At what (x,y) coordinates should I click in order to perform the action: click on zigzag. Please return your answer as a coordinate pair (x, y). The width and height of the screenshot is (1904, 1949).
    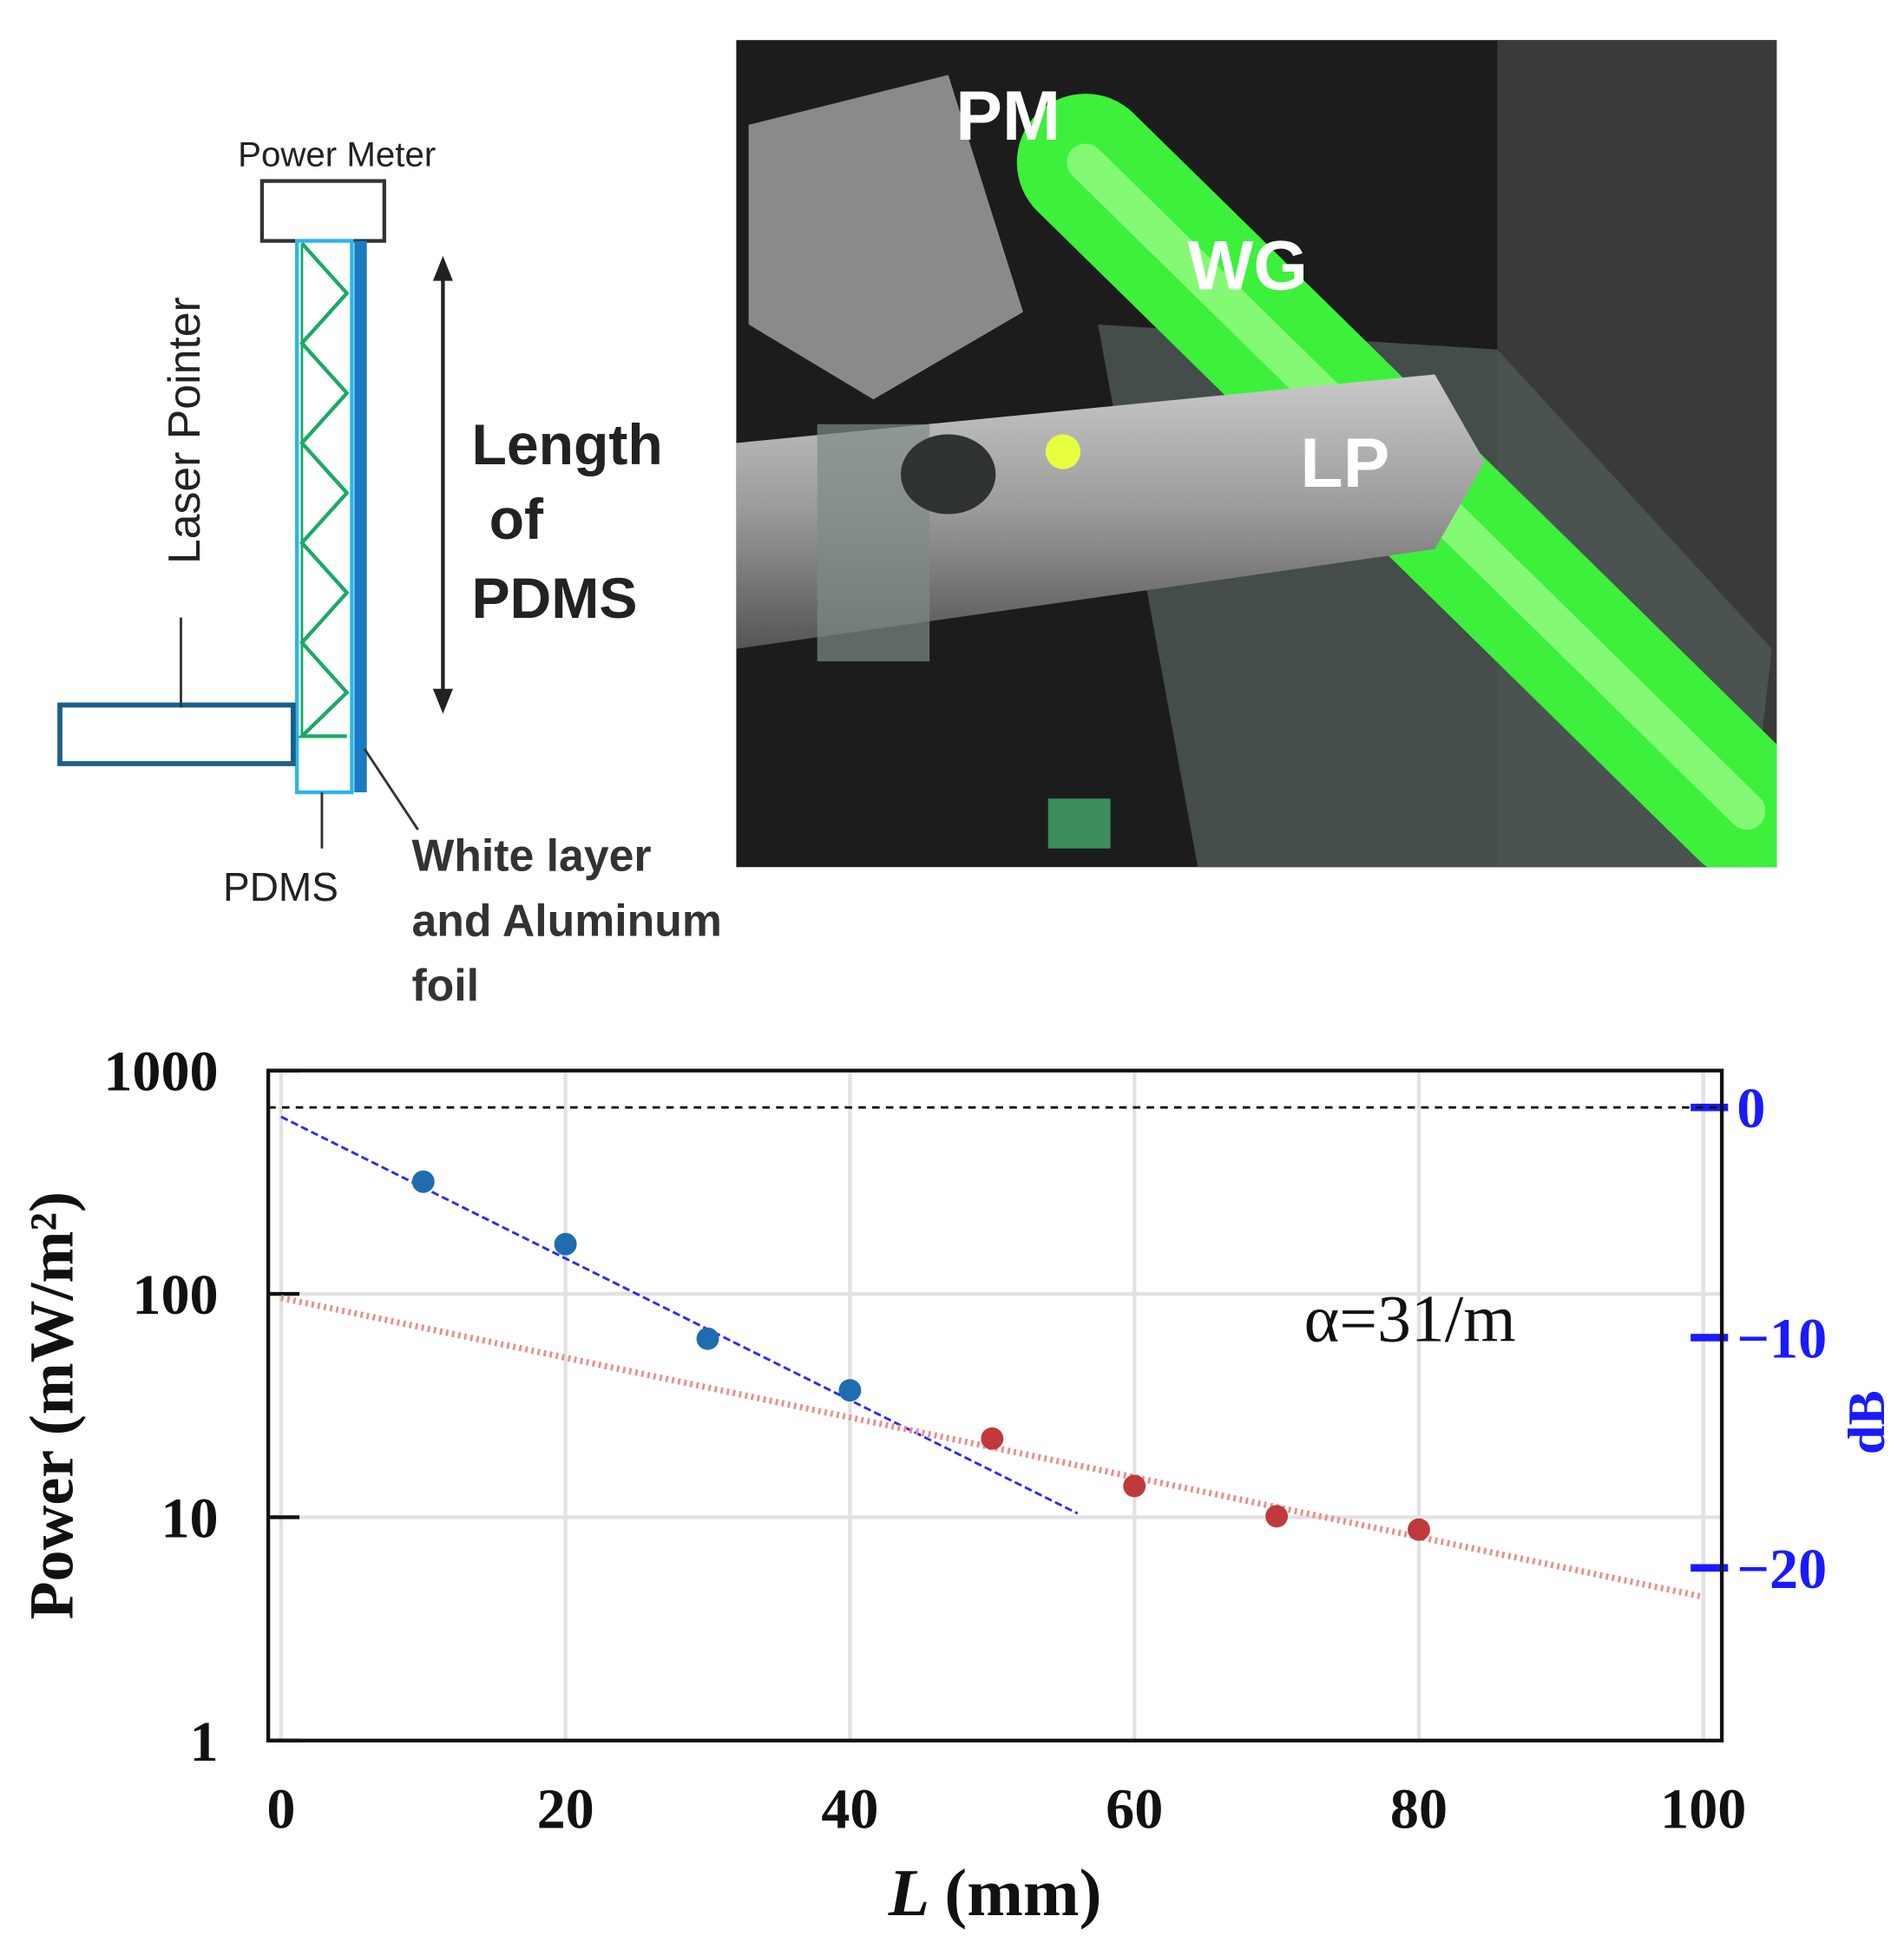
    Looking at the image, I should click on (323, 490).